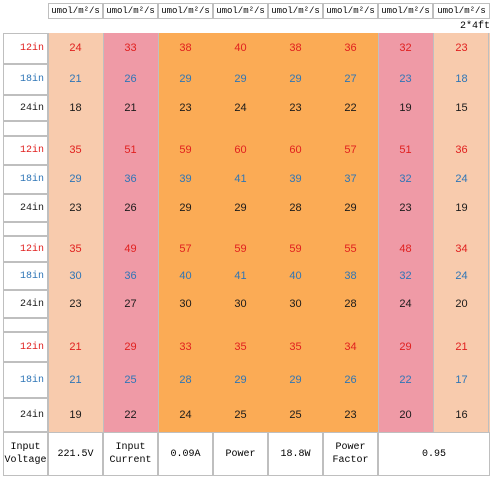  What do you see at coordinates (75, 107) in the screenshot?
I see `cell-value: 18` at bounding box center [75, 107].